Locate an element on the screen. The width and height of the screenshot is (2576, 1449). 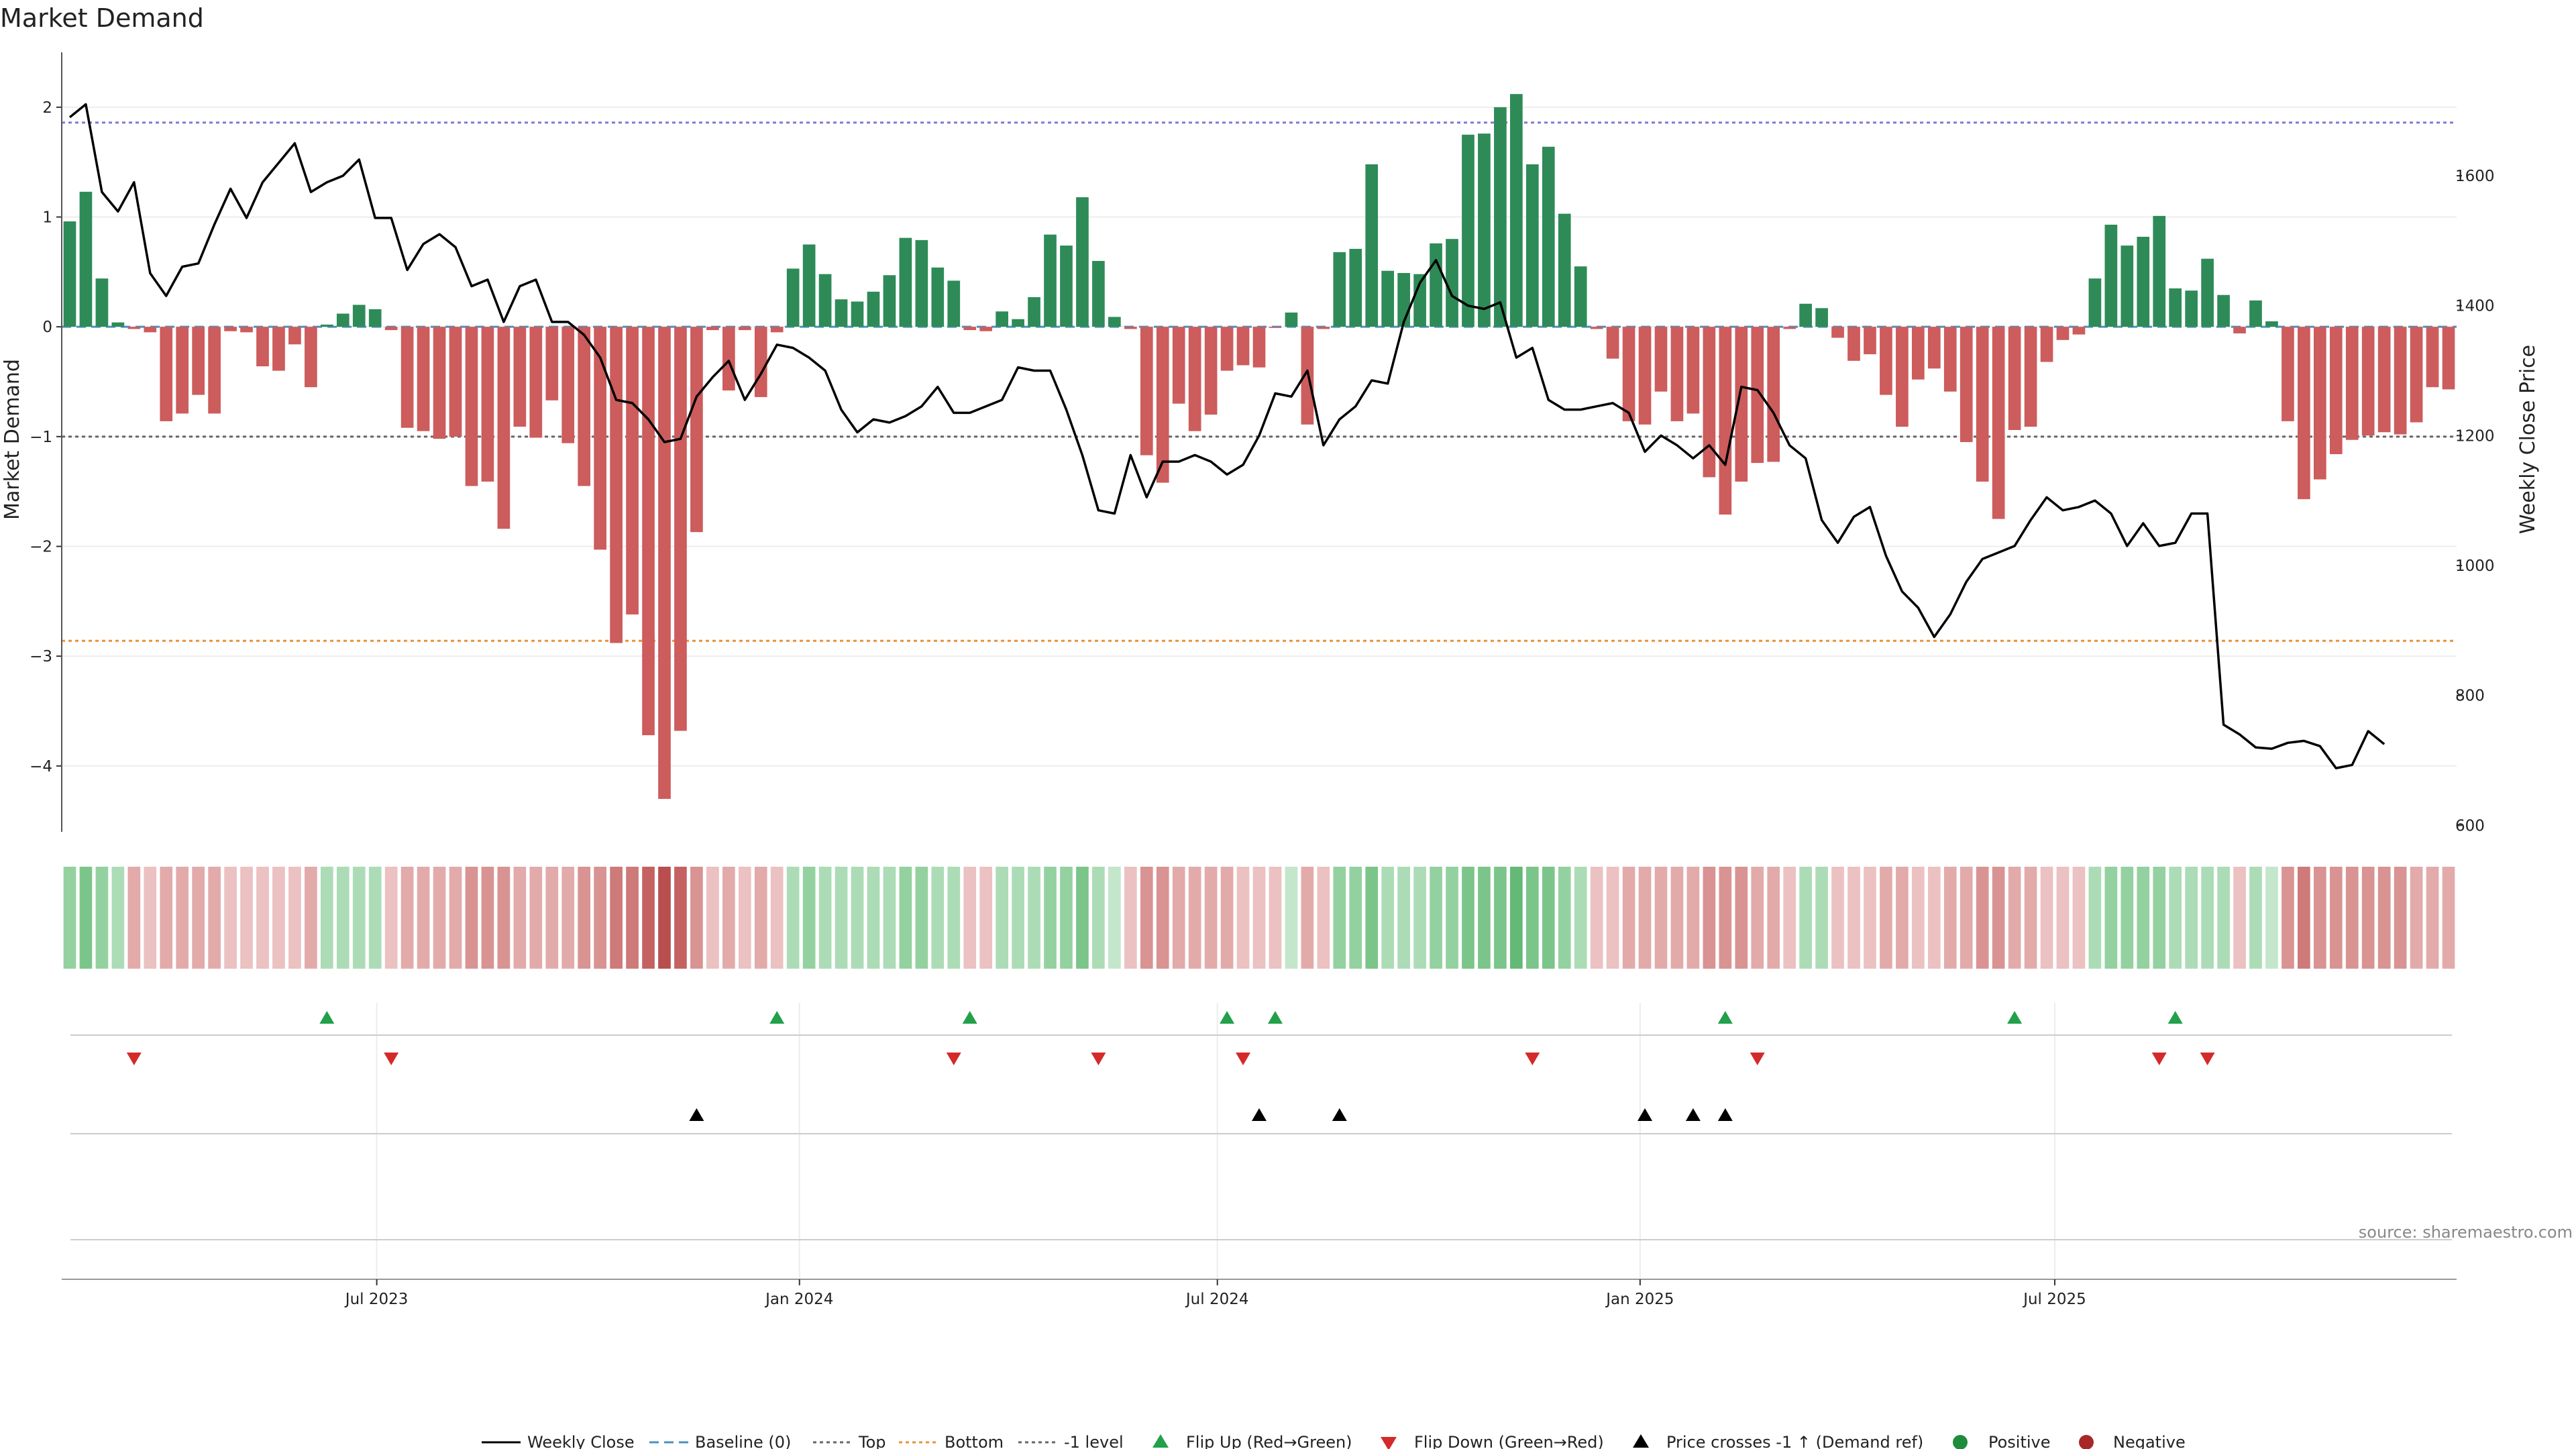
y-axis-left-title: Market Demand is located at coordinates (12, 439).